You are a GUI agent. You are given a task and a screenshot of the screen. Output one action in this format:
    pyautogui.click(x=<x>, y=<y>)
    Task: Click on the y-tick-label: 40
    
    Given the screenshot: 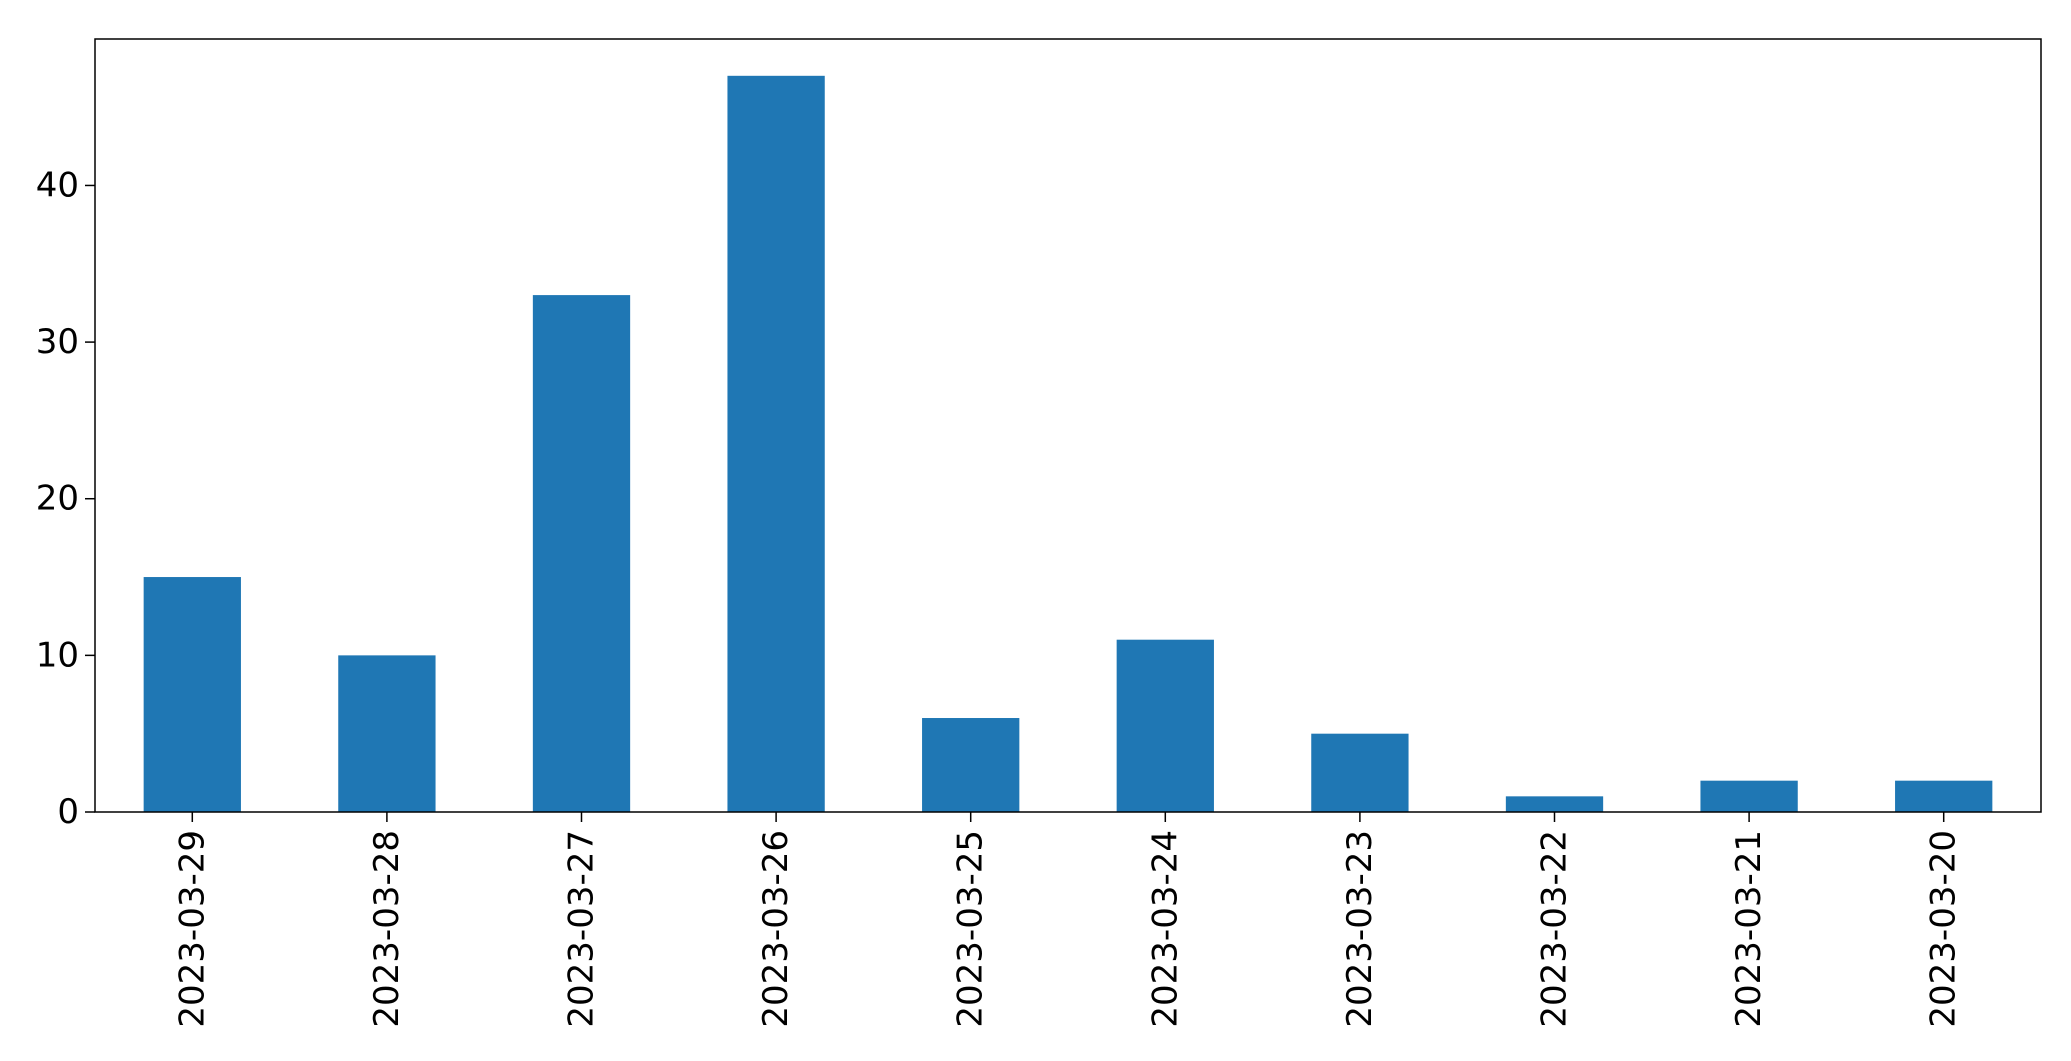 What is the action you would take?
    pyautogui.click(x=57, y=185)
    